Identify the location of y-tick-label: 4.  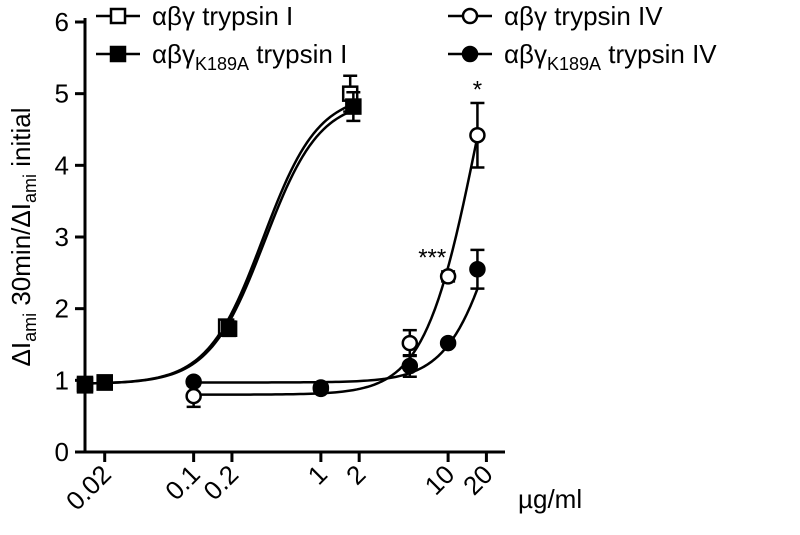
(62, 165).